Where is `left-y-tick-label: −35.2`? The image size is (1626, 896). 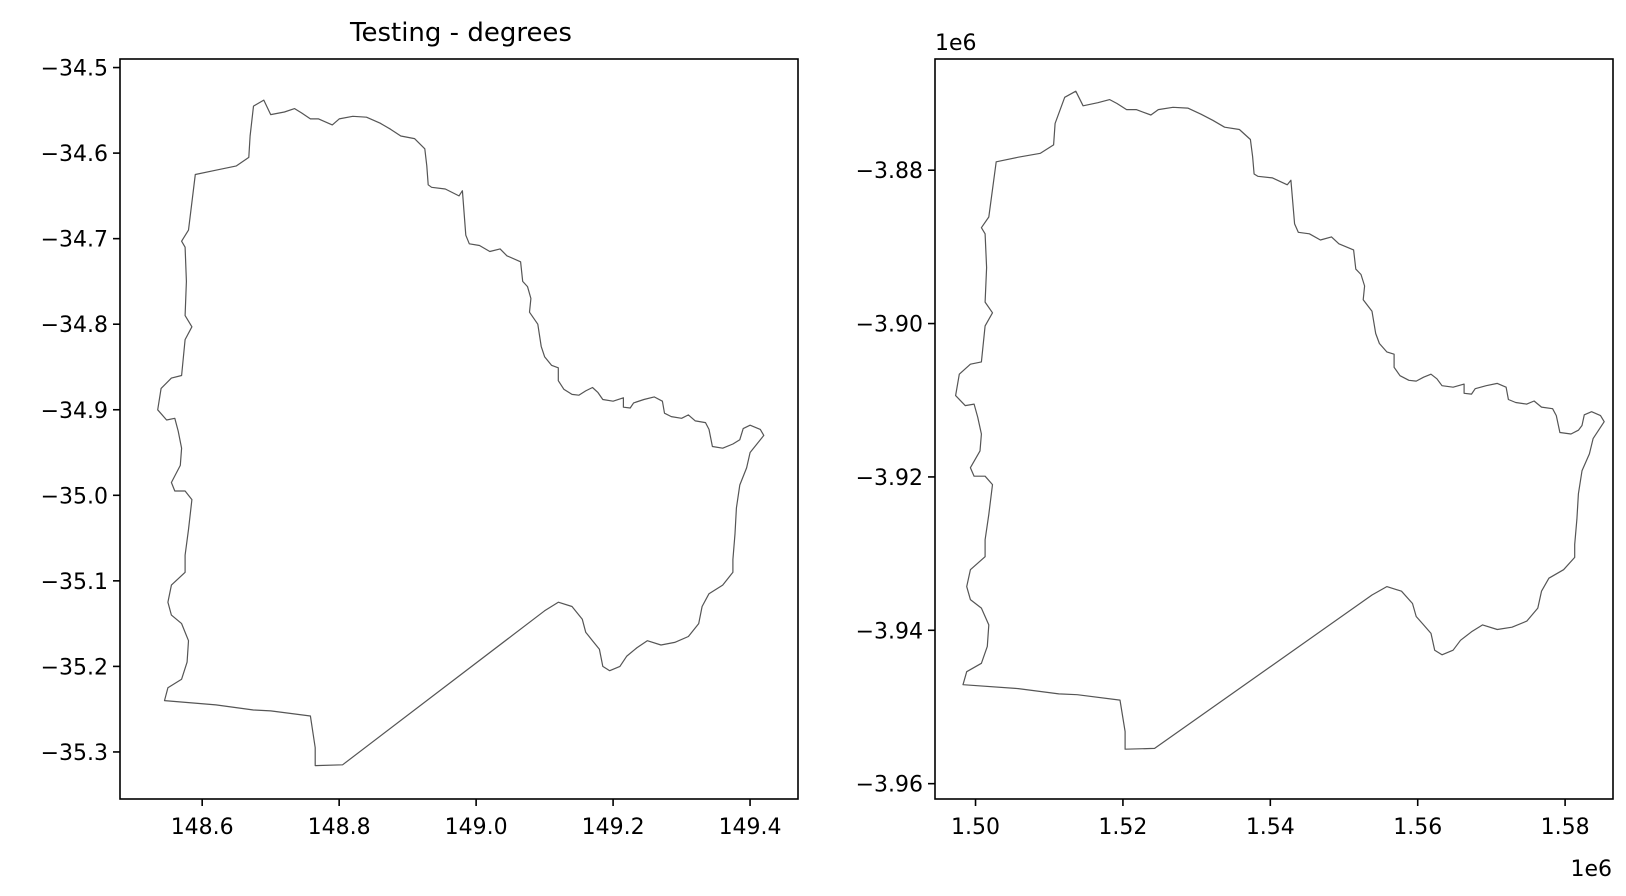 left-y-tick-label: −35.2 is located at coordinates (74, 667).